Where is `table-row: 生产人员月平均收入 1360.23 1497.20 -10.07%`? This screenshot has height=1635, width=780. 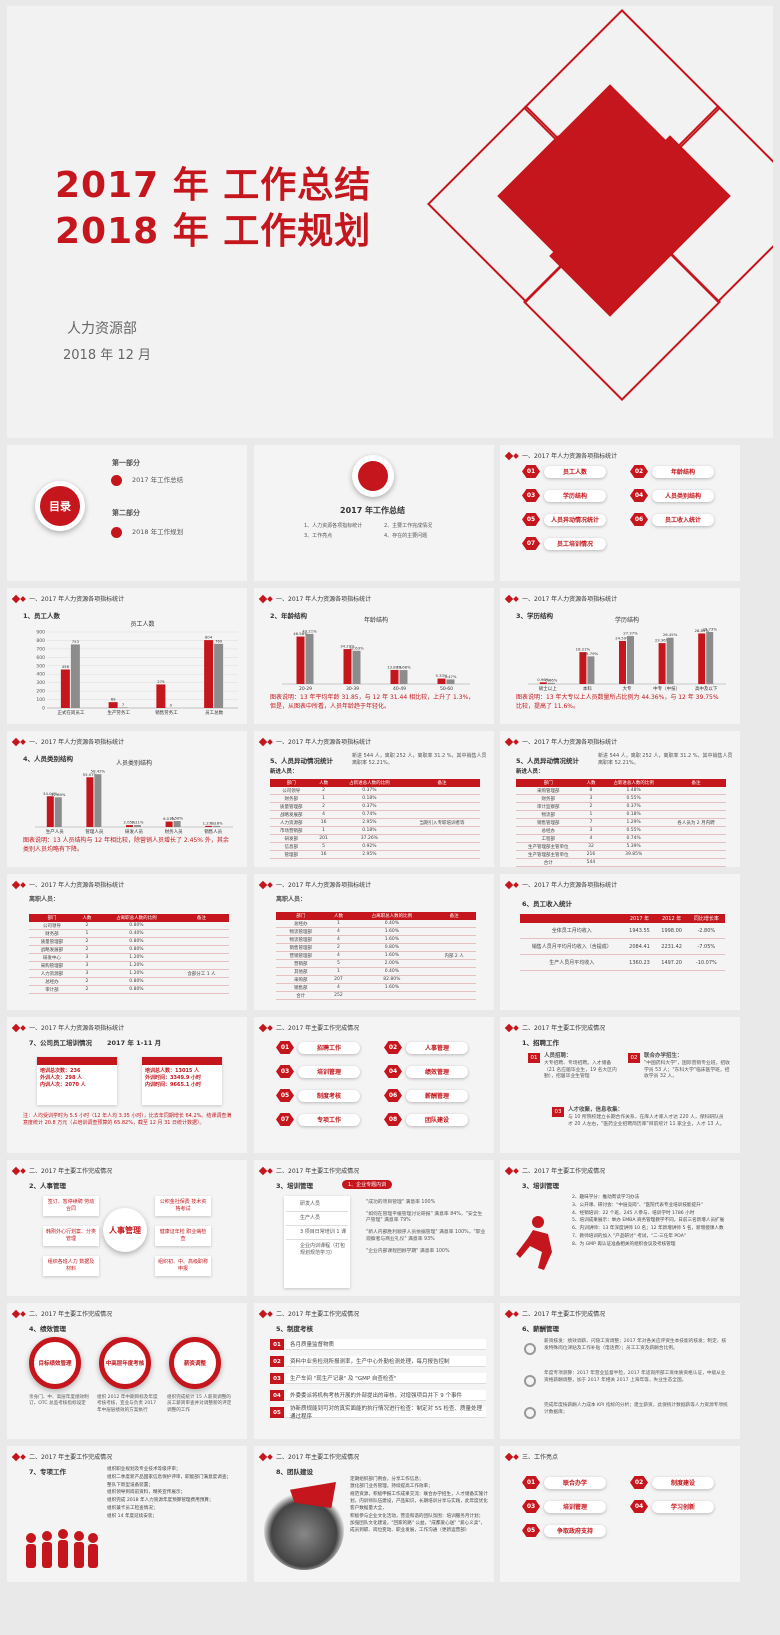
table-row: 生产人员月平均收入 1360.23 1497.20 -10.07% is located at coordinates (622, 962).